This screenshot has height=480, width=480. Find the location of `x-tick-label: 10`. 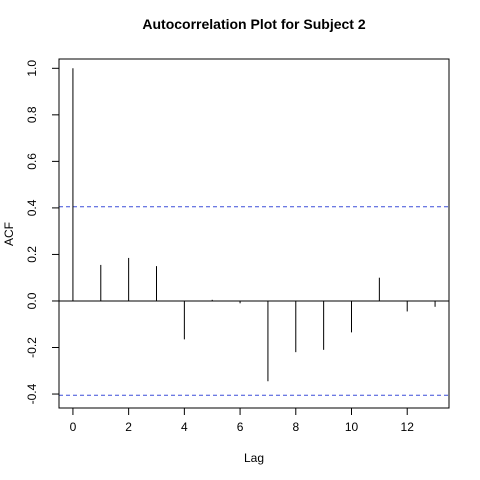

x-tick-label: 10 is located at coordinates (352, 427).